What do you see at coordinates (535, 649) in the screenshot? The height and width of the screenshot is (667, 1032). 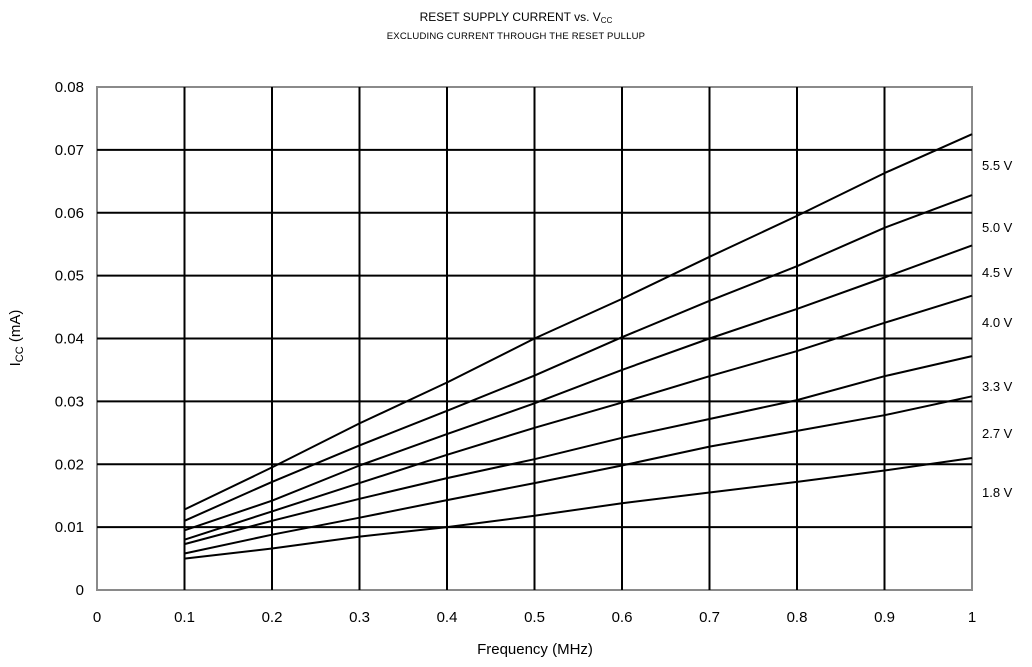 I see `x-axis-label: Frequency (MHz)` at bounding box center [535, 649].